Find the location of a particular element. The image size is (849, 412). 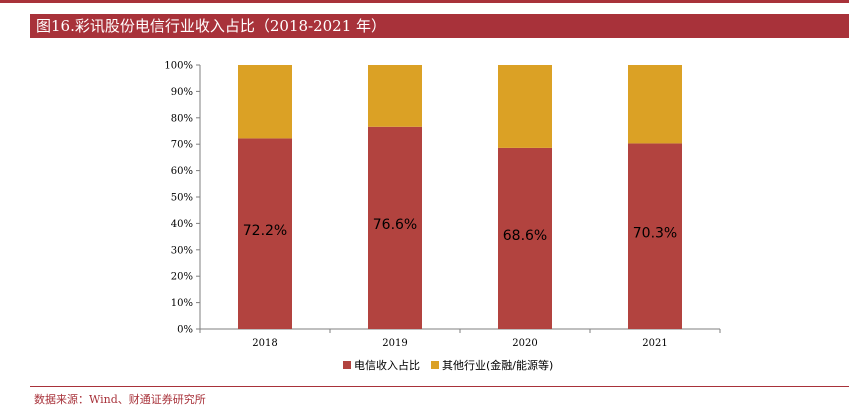

x-tick-label: 2020 is located at coordinates (524, 343).